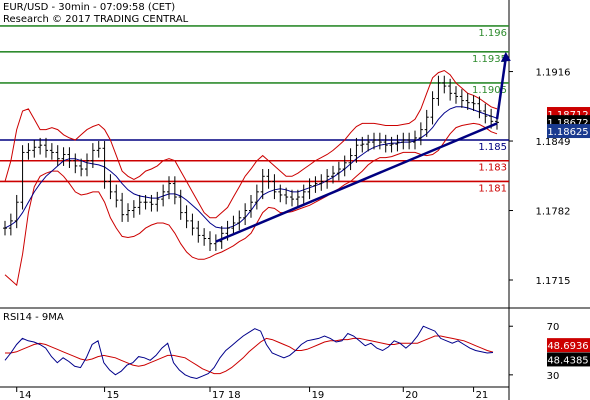  What do you see at coordinates (249, 352) in the screenshot?
I see `rsi-line` at bounding box center [249, 352].